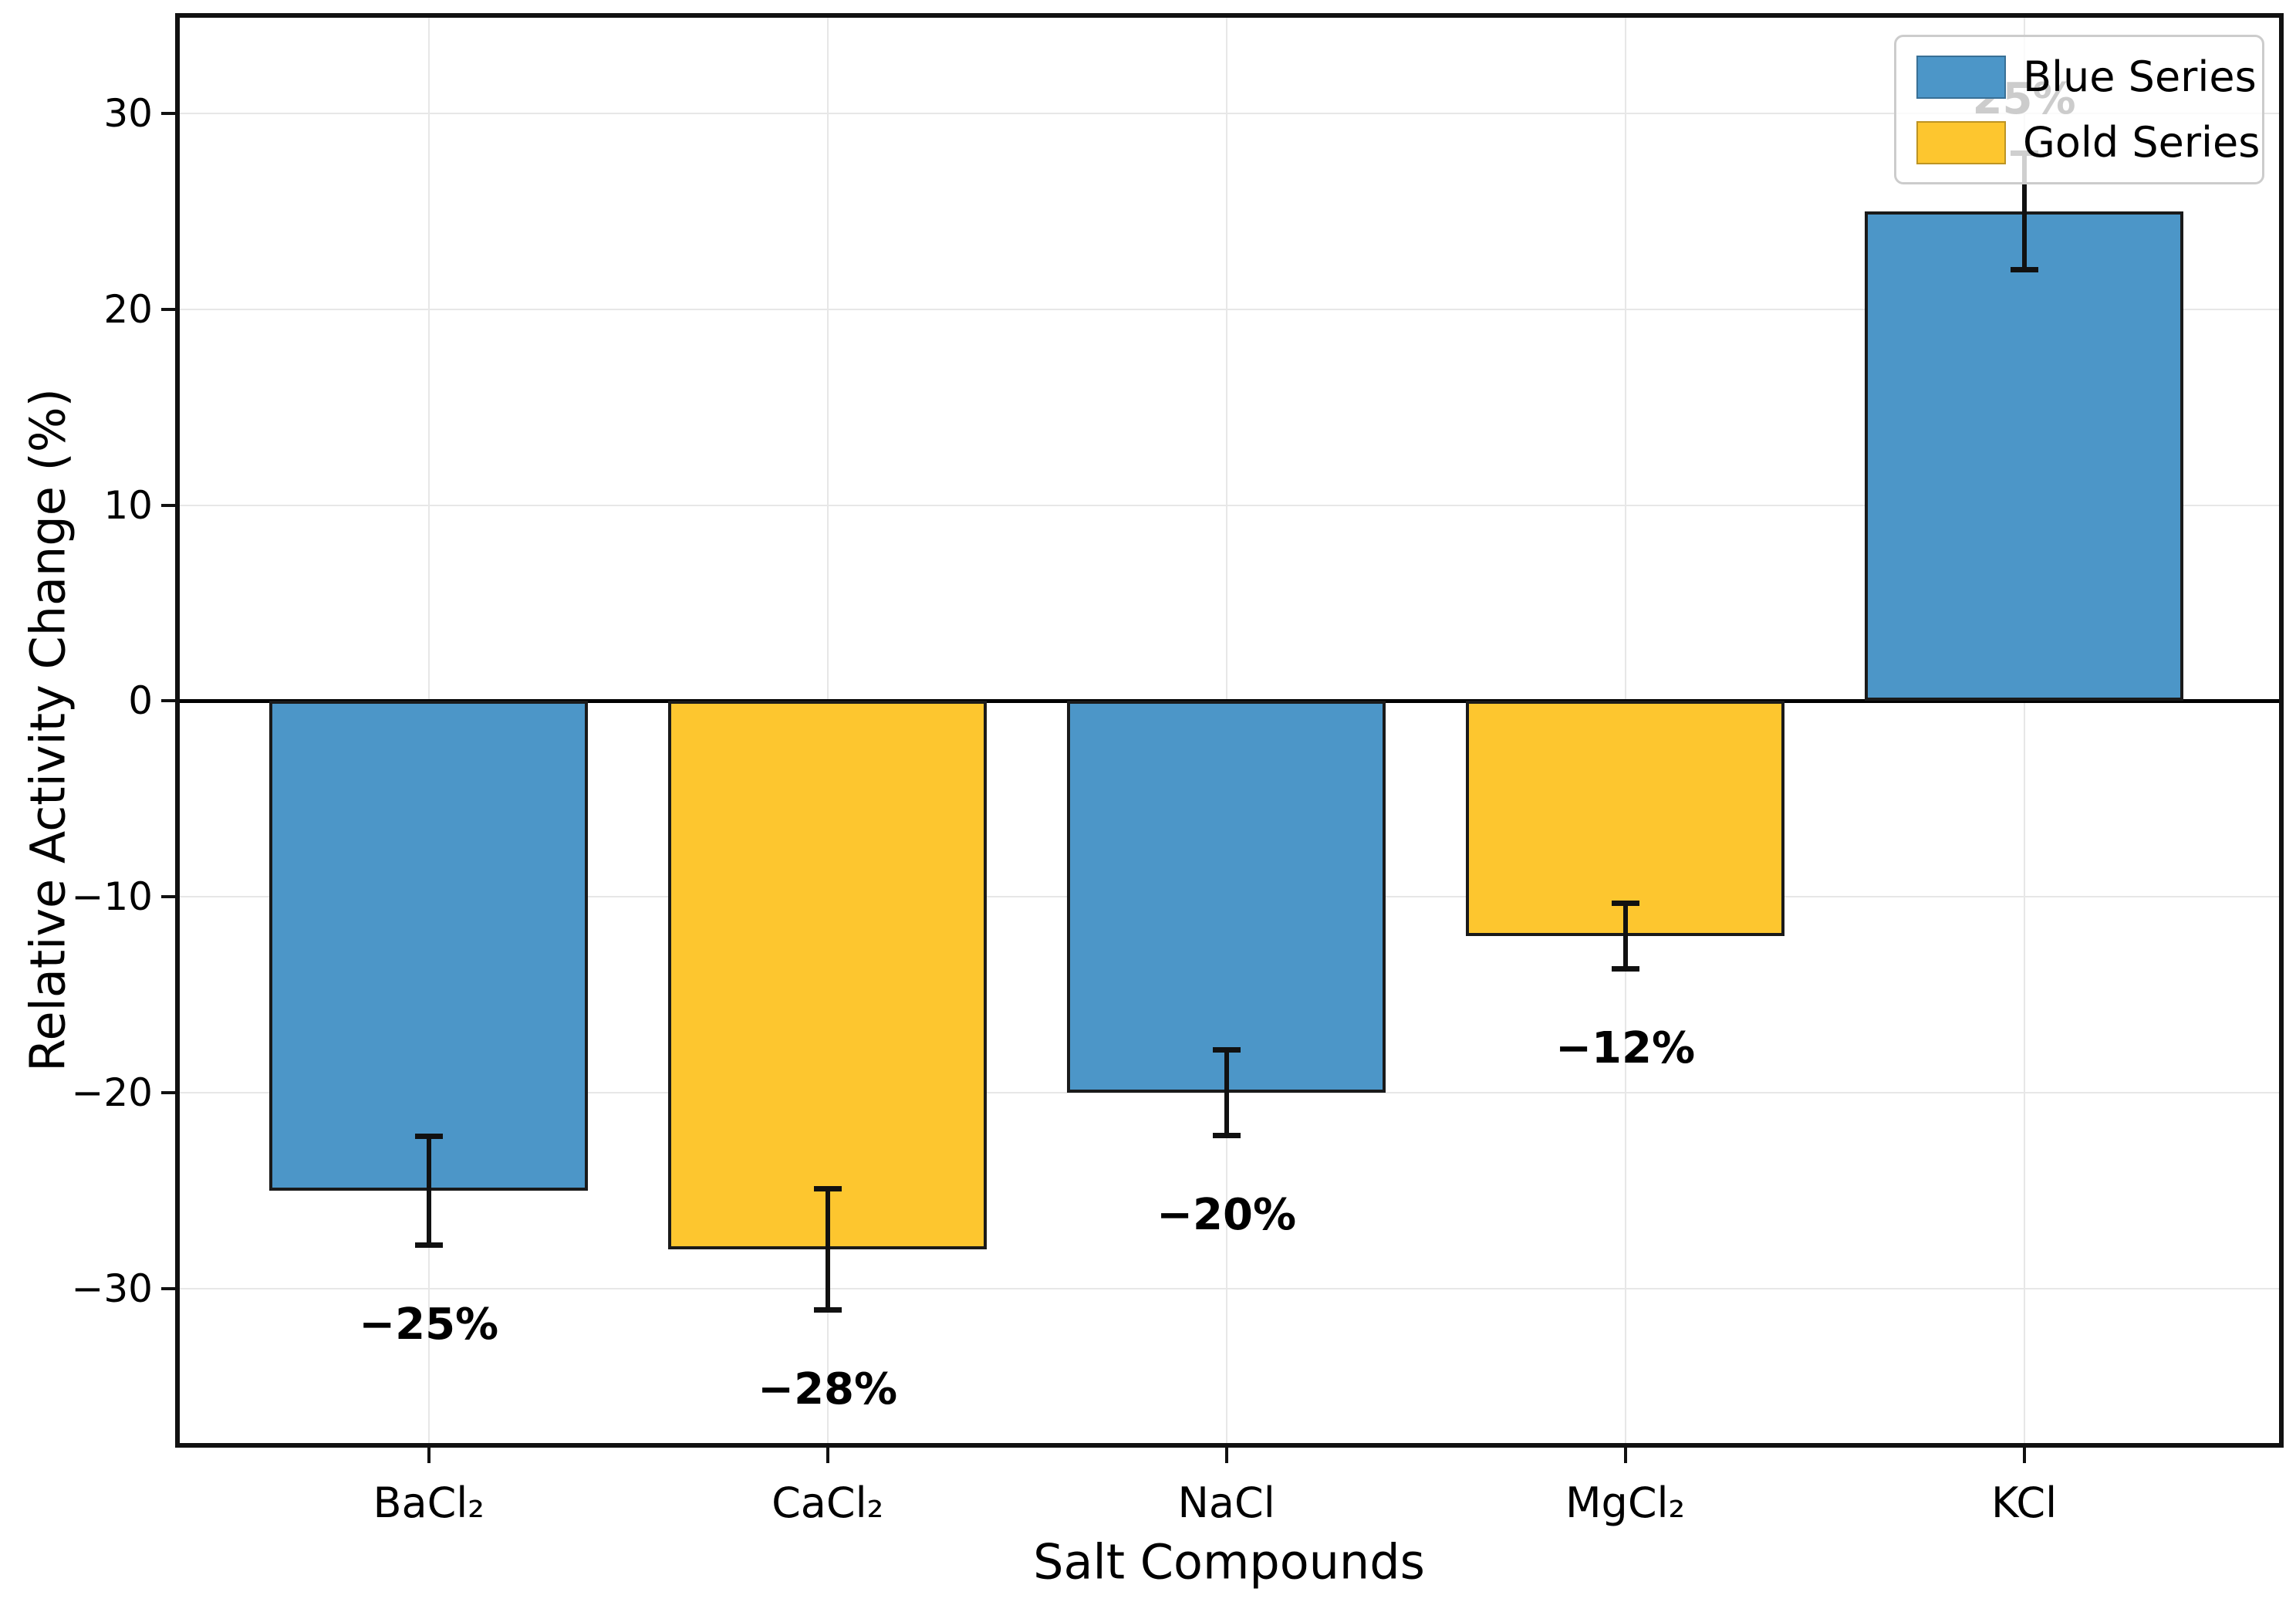  Describe the element at coordinates (1226, 1503) in the screenshot. I see `x-category-label: NaCl` at that location.